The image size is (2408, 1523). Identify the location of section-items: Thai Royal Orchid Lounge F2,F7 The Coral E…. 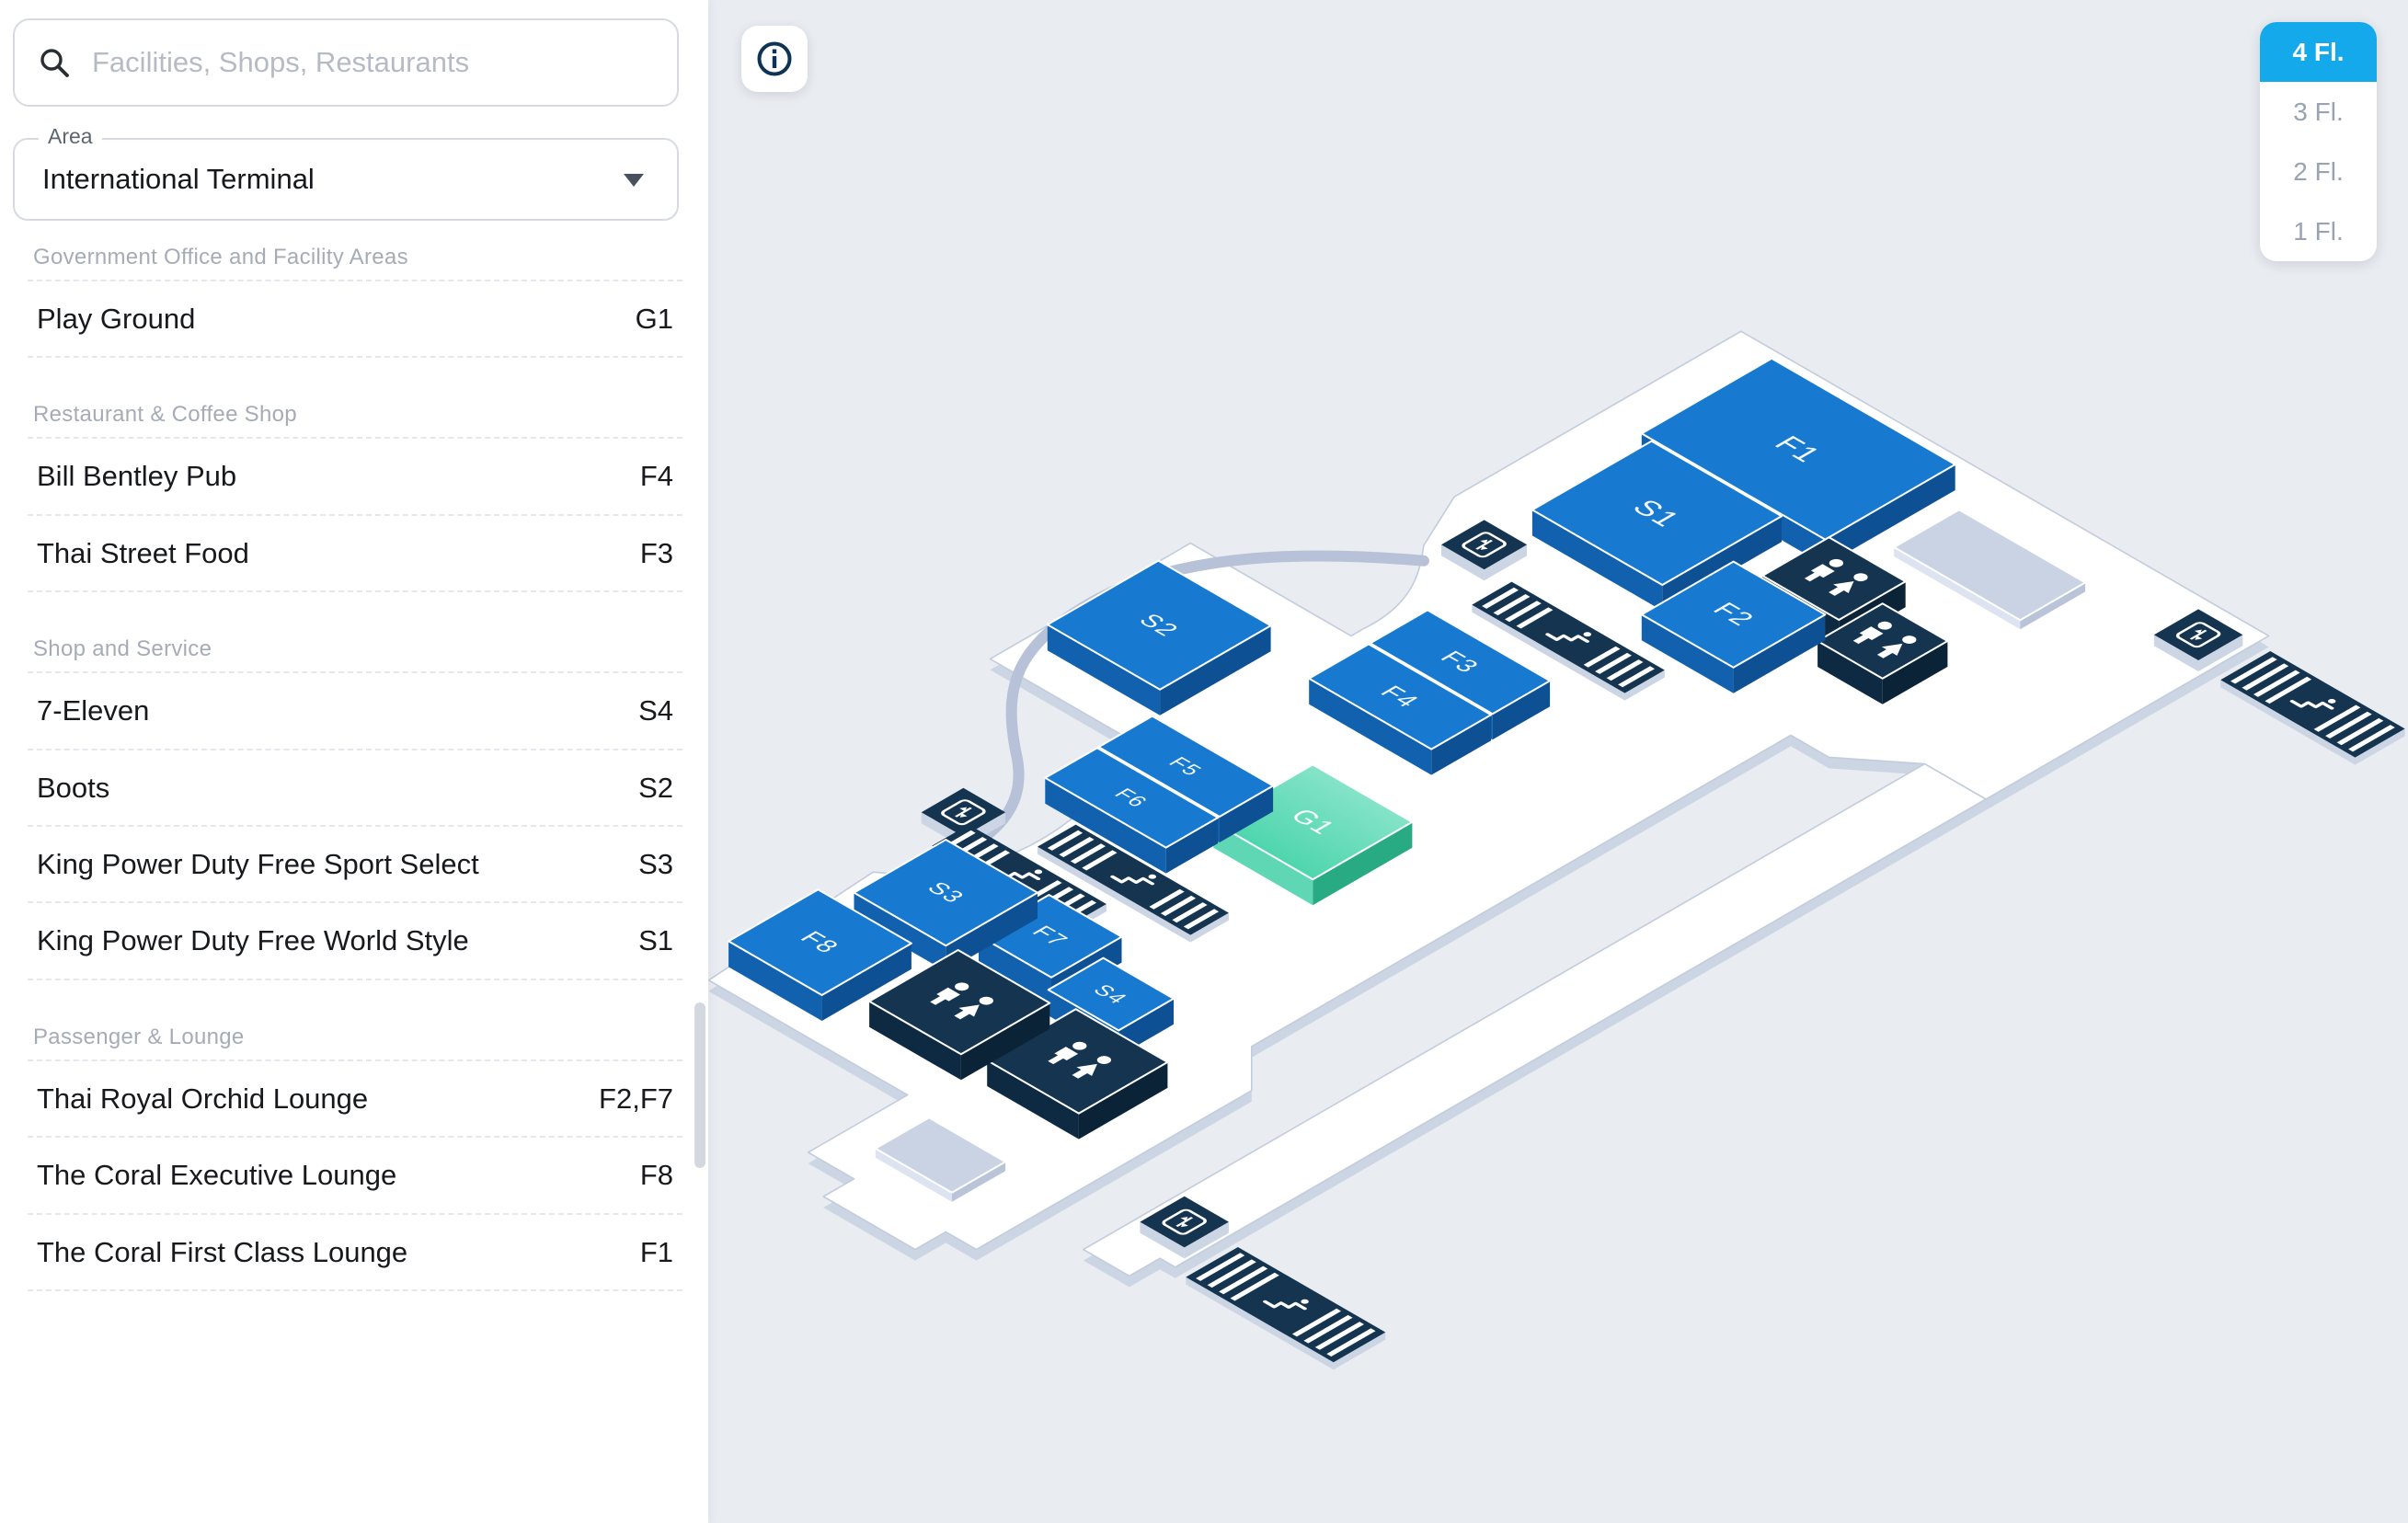
(355, 1175).